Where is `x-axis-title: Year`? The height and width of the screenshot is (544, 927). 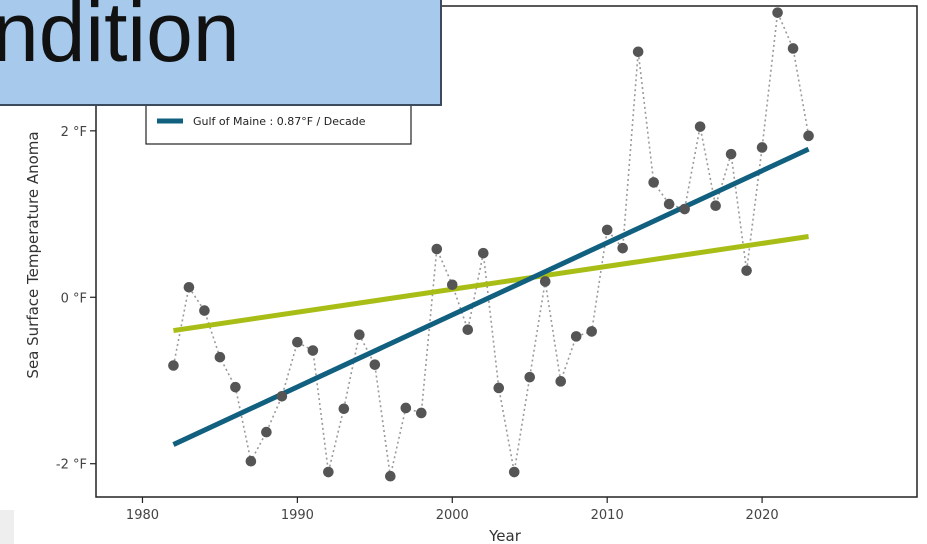
x-axis-title: Year is located at coordinates (505, 535).